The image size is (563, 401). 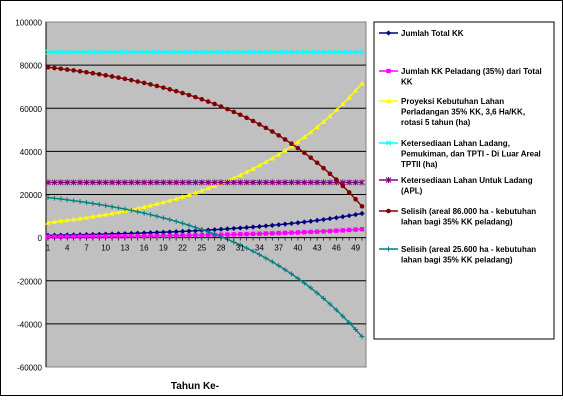 What do you see at coordinates (259, 248) in the screenshot?
I see `x-tick-label: 34` at bounding box center [259, 248].